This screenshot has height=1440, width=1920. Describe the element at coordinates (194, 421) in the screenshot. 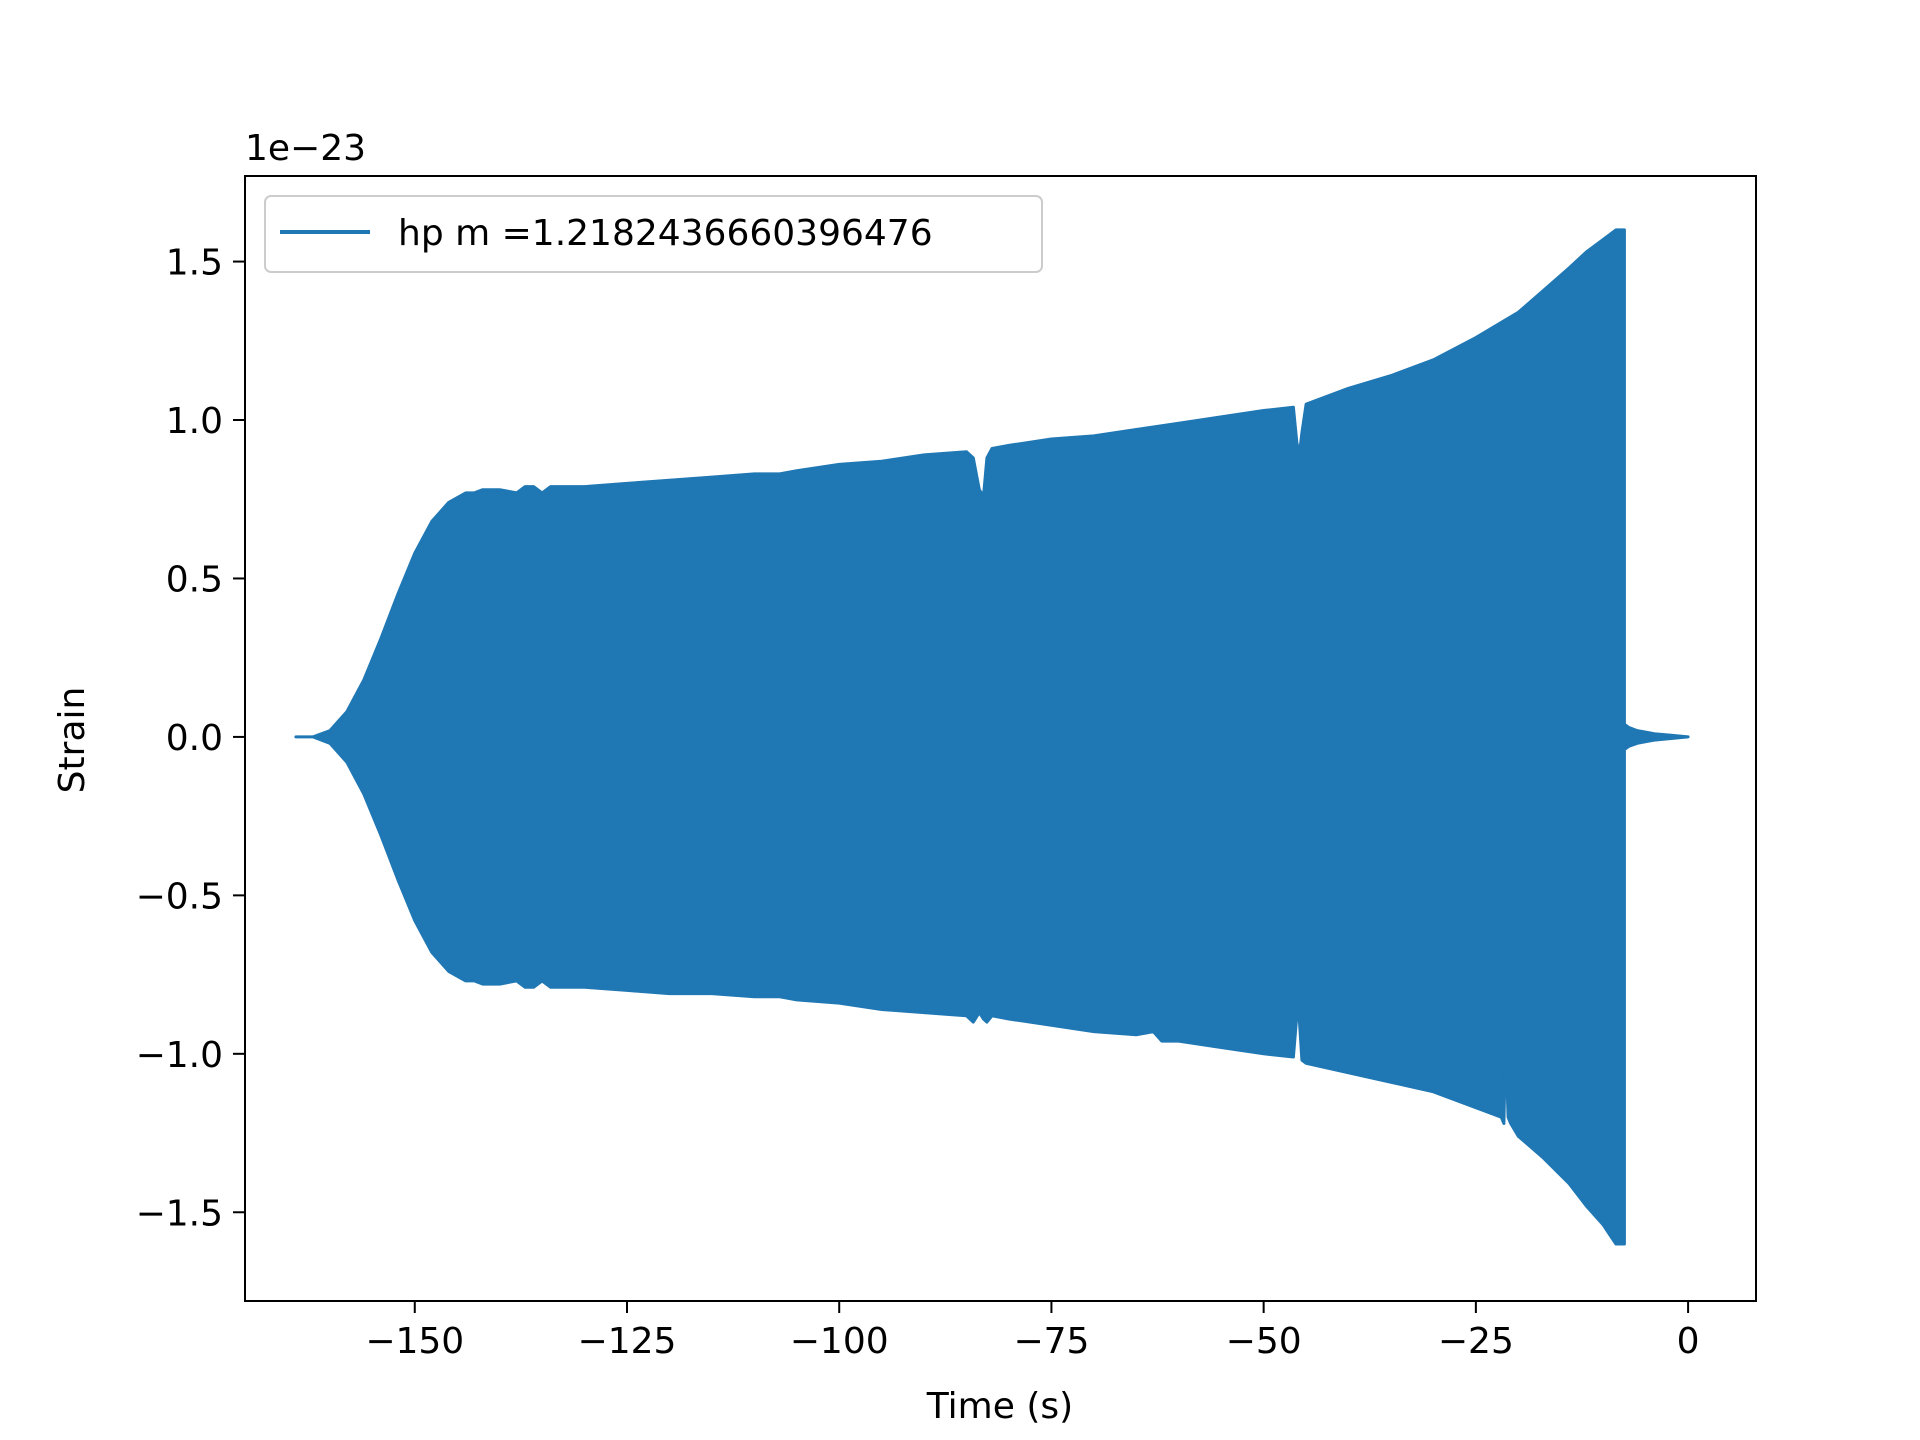

I see `y-tick-label: 1.0` at that location.